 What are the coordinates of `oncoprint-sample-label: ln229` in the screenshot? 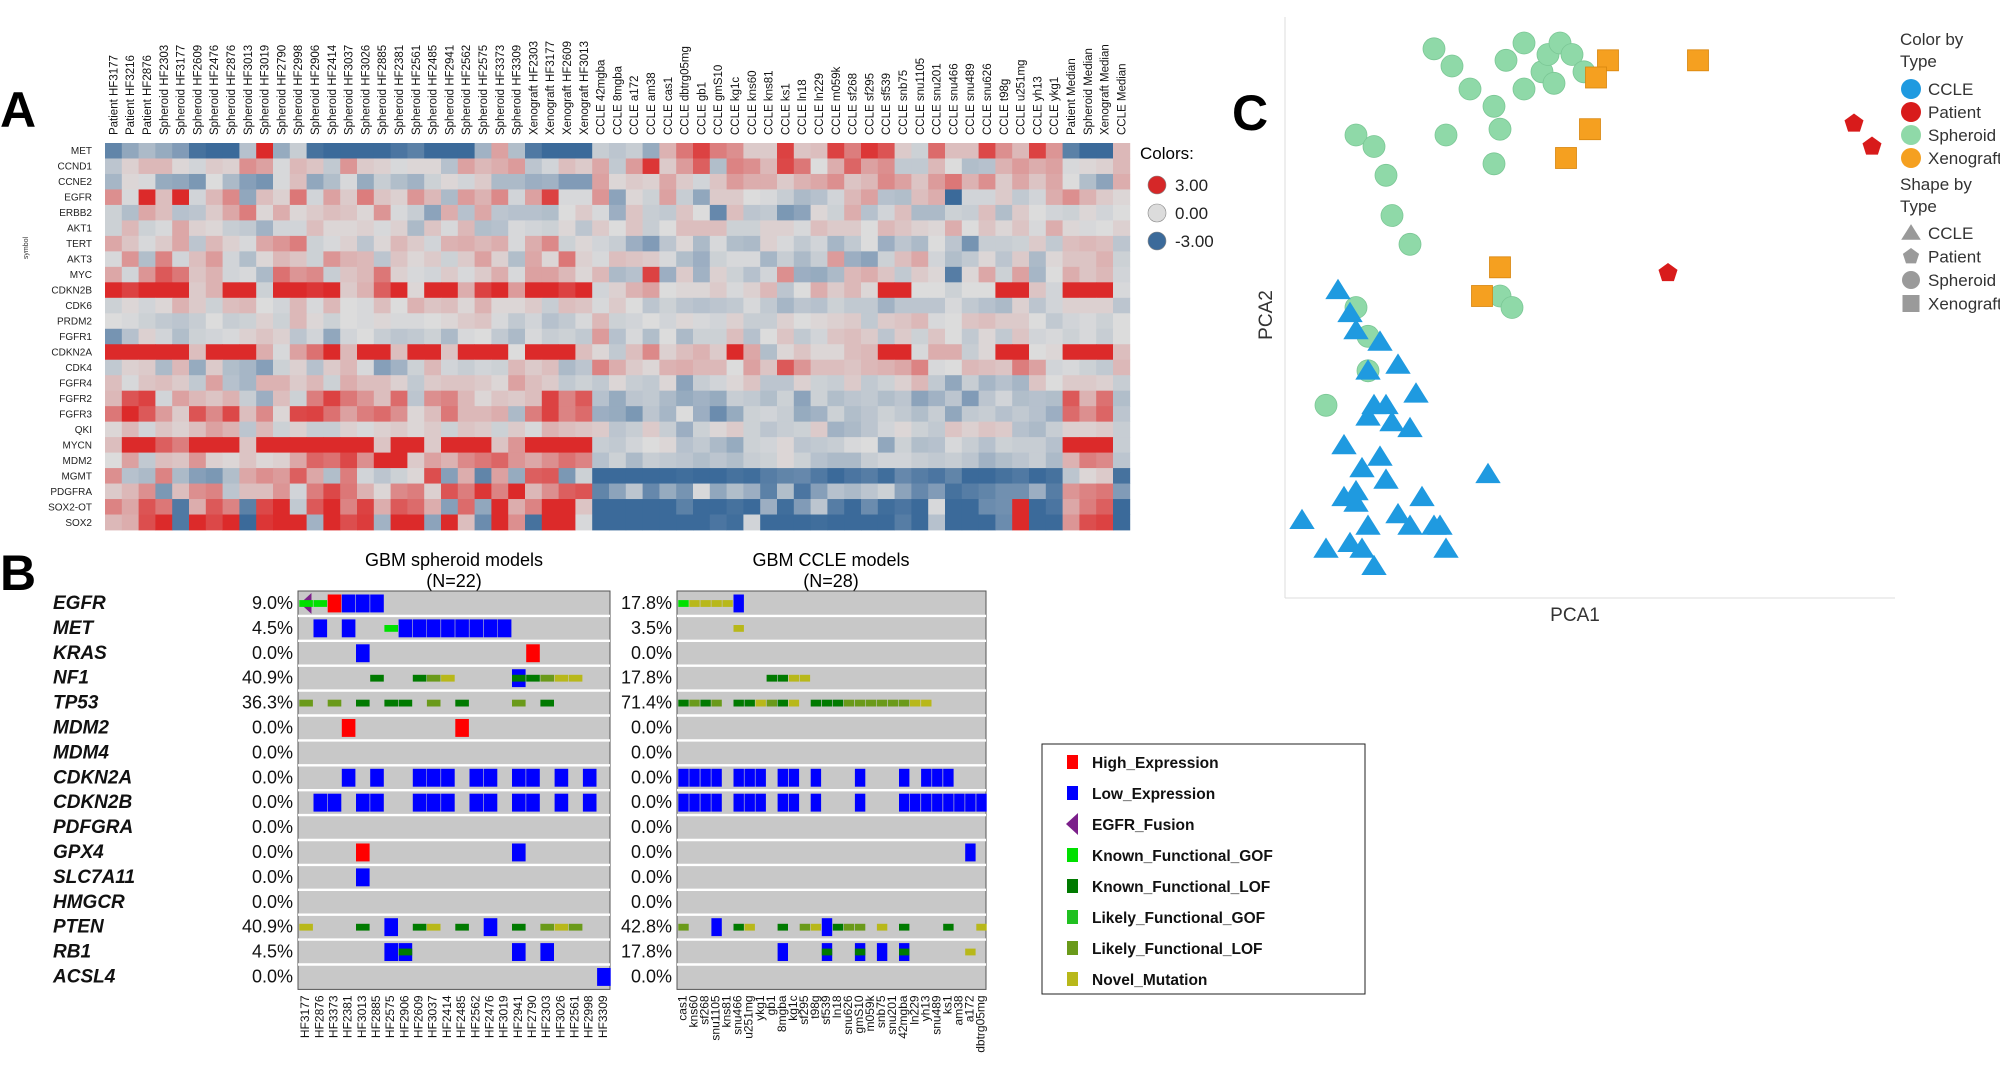 It's located at (914, 1010).